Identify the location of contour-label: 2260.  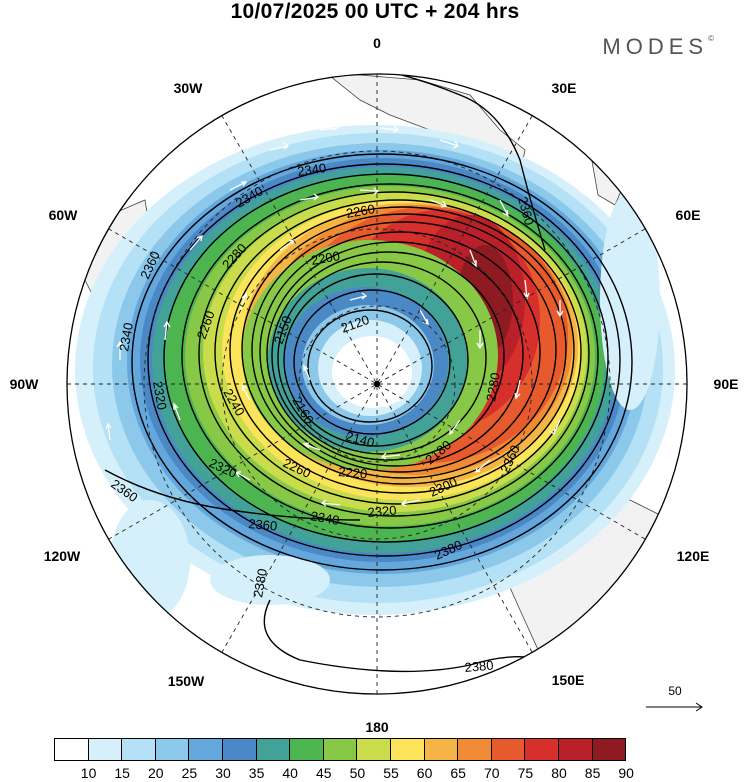
(360, 211).